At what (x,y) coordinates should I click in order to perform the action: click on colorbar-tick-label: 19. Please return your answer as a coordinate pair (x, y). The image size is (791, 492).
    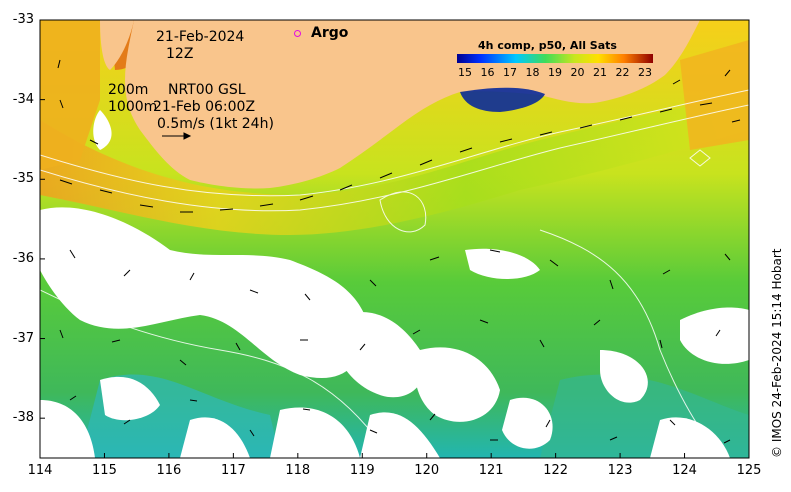
    Looking at the image, I should click on (555, 72).